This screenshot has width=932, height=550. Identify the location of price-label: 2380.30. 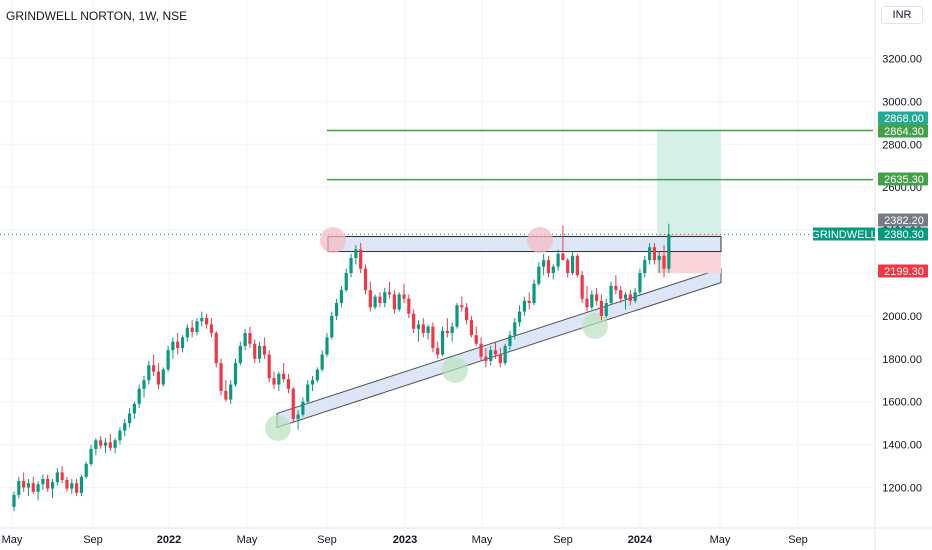
(904, 235).